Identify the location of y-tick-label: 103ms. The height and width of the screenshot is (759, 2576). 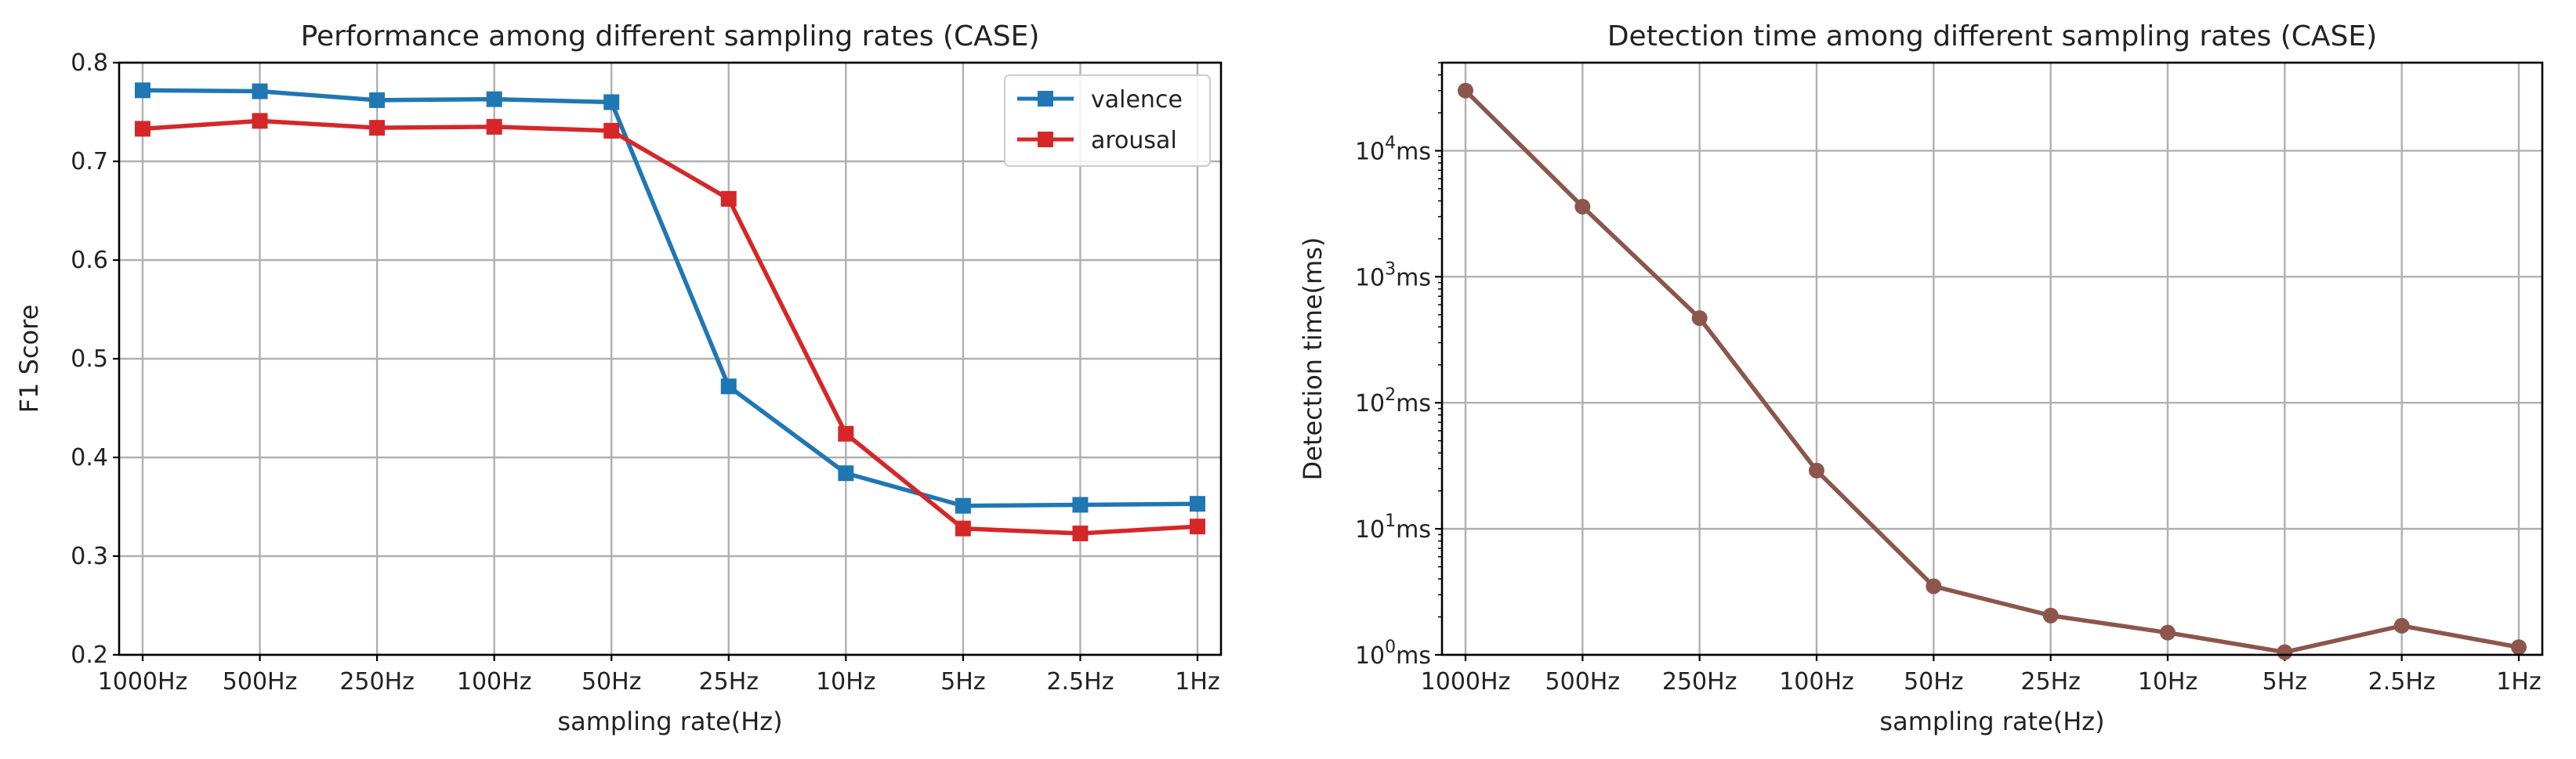
(1393, 275).